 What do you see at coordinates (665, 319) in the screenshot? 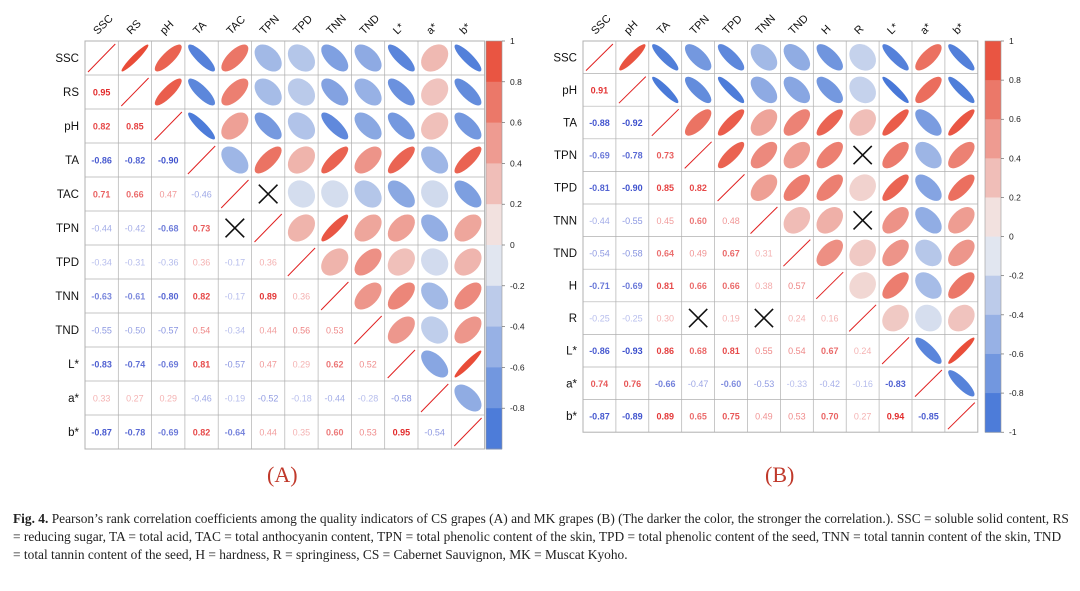
I see `correlation-value: 0.30` at bounding box center [665, 319].